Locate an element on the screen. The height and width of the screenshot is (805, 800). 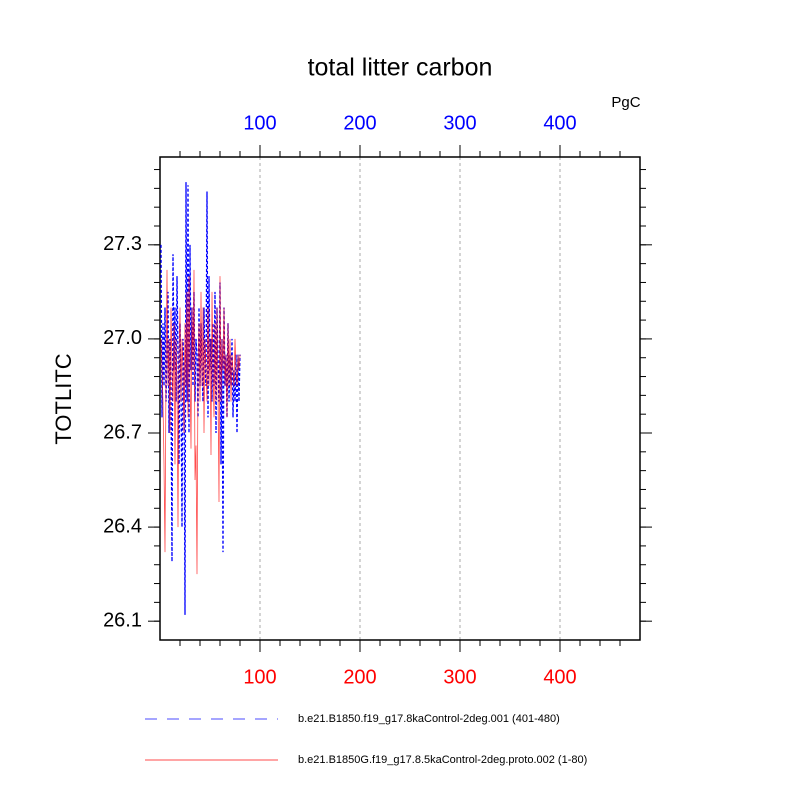
chart-title: total litter carbon is located at coordinates (400, 68).